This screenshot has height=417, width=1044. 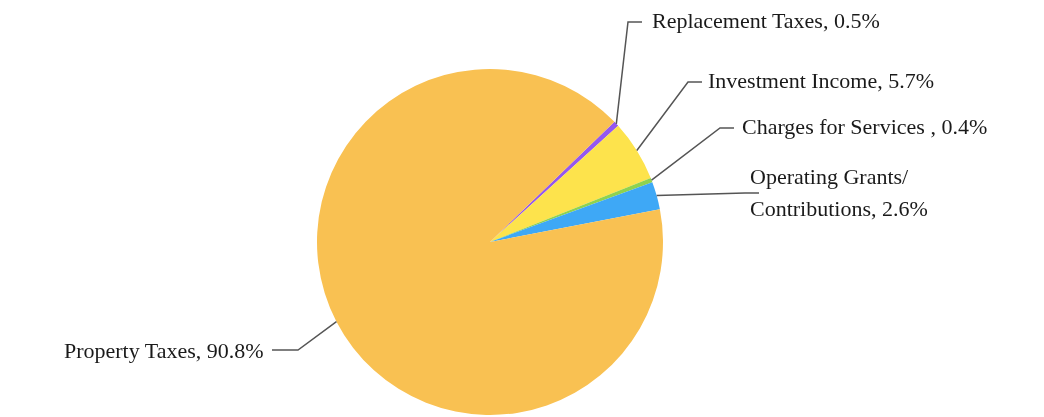 What do you see at coordinates (766, 20) in the screenshot?
I see `slice-label: Replacement Taxes, 0.5%` at bounding box center [766, 20].